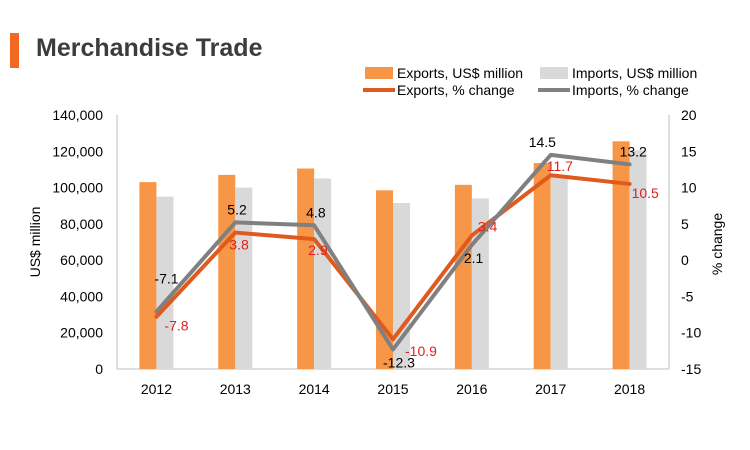 The width and height of the screenshot is (750, 450). What do you see at coordinates (687, 296) in the screenshot?
I see `y2-tick-label: -5` at bounding box center [687, 296].